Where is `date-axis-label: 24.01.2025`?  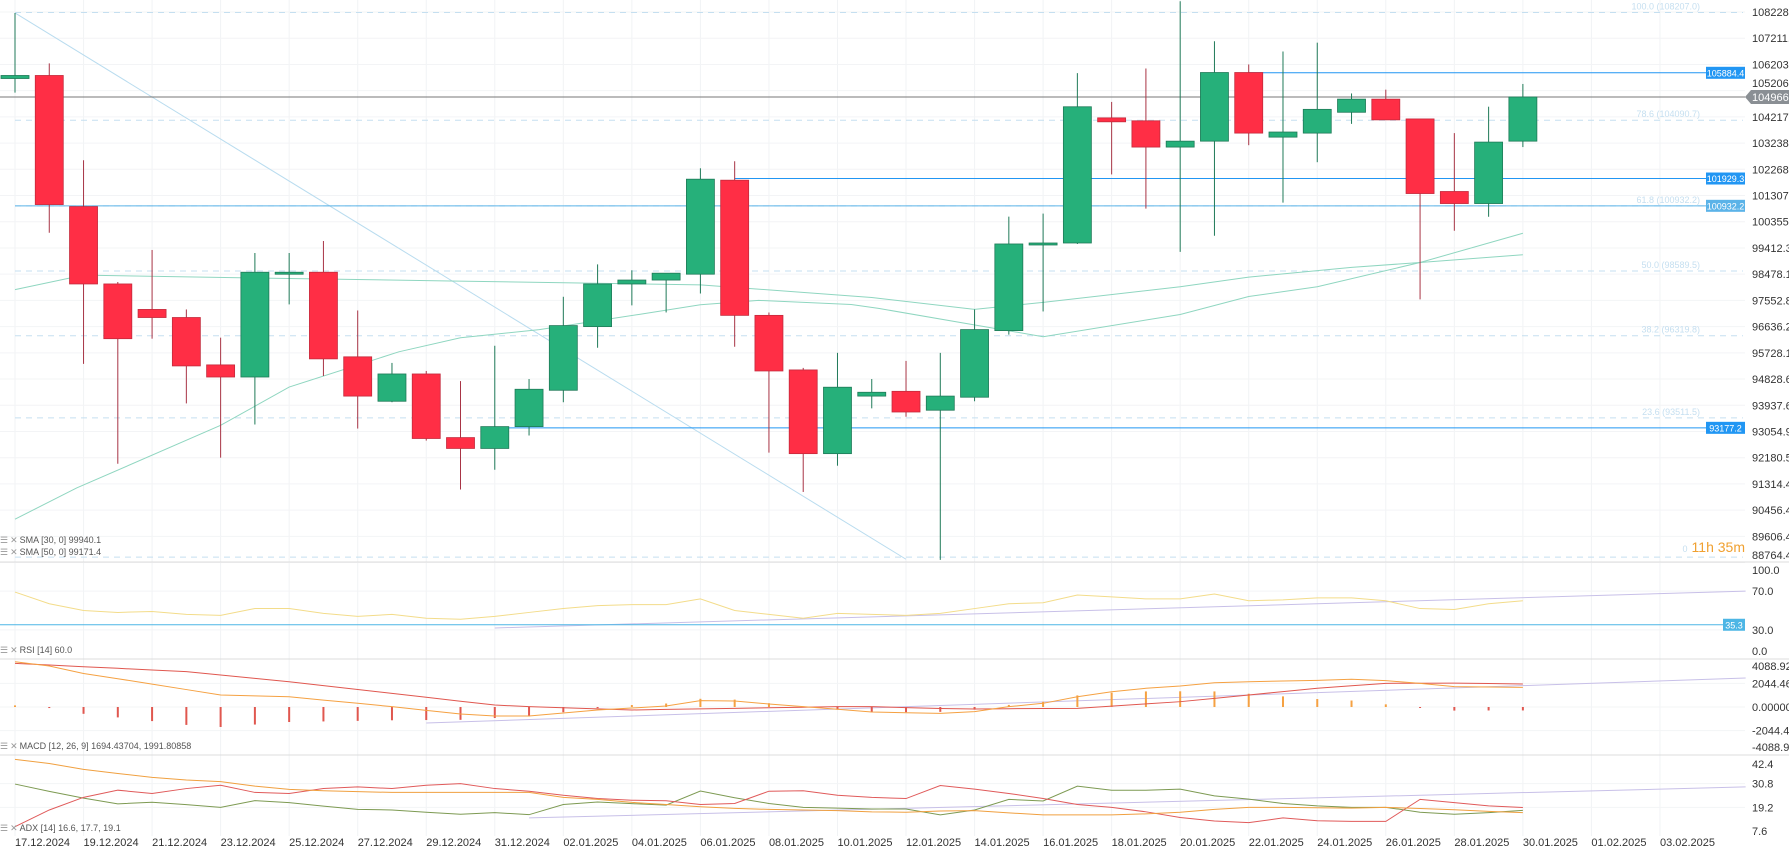 date-axis-label: 24.01.2025 is located at coordinates (1344, 843).